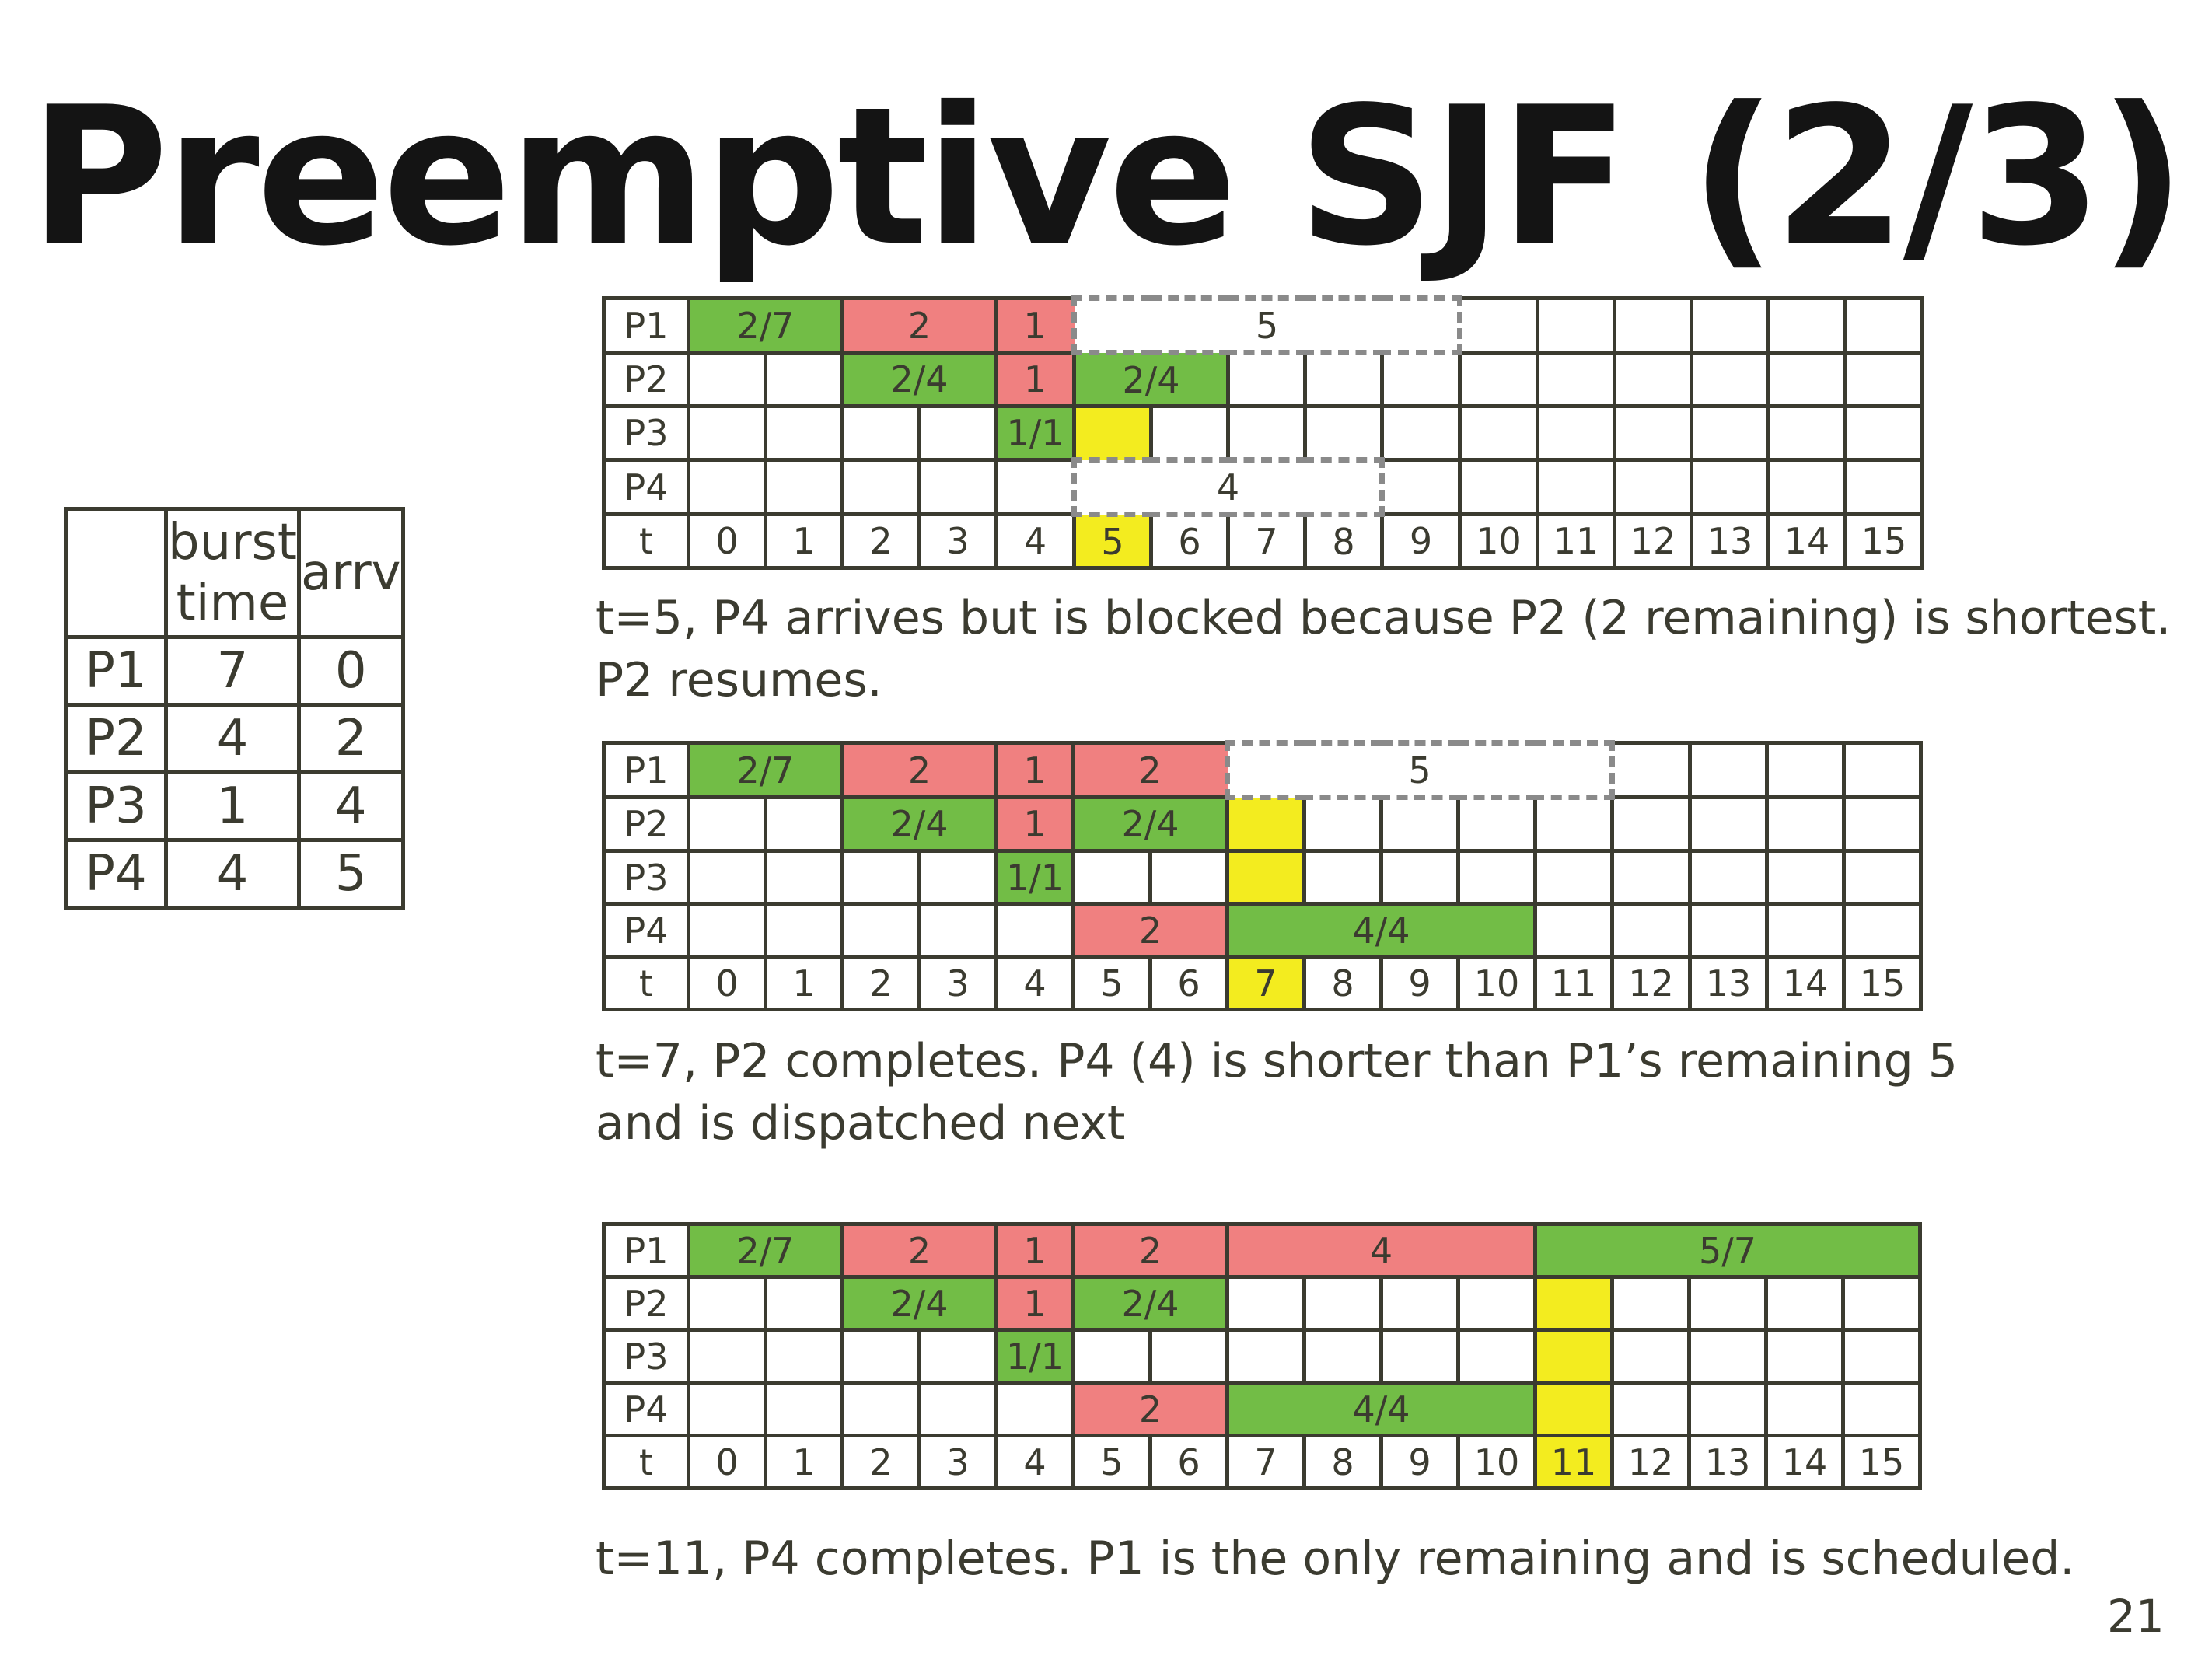 The height and width of the screenshot is (1659, 2212). What do you see at coordinates (1263, 487) in the screenshot?
I see `gantt-row-p4: P4 4` at bounding box center [1263, 487].